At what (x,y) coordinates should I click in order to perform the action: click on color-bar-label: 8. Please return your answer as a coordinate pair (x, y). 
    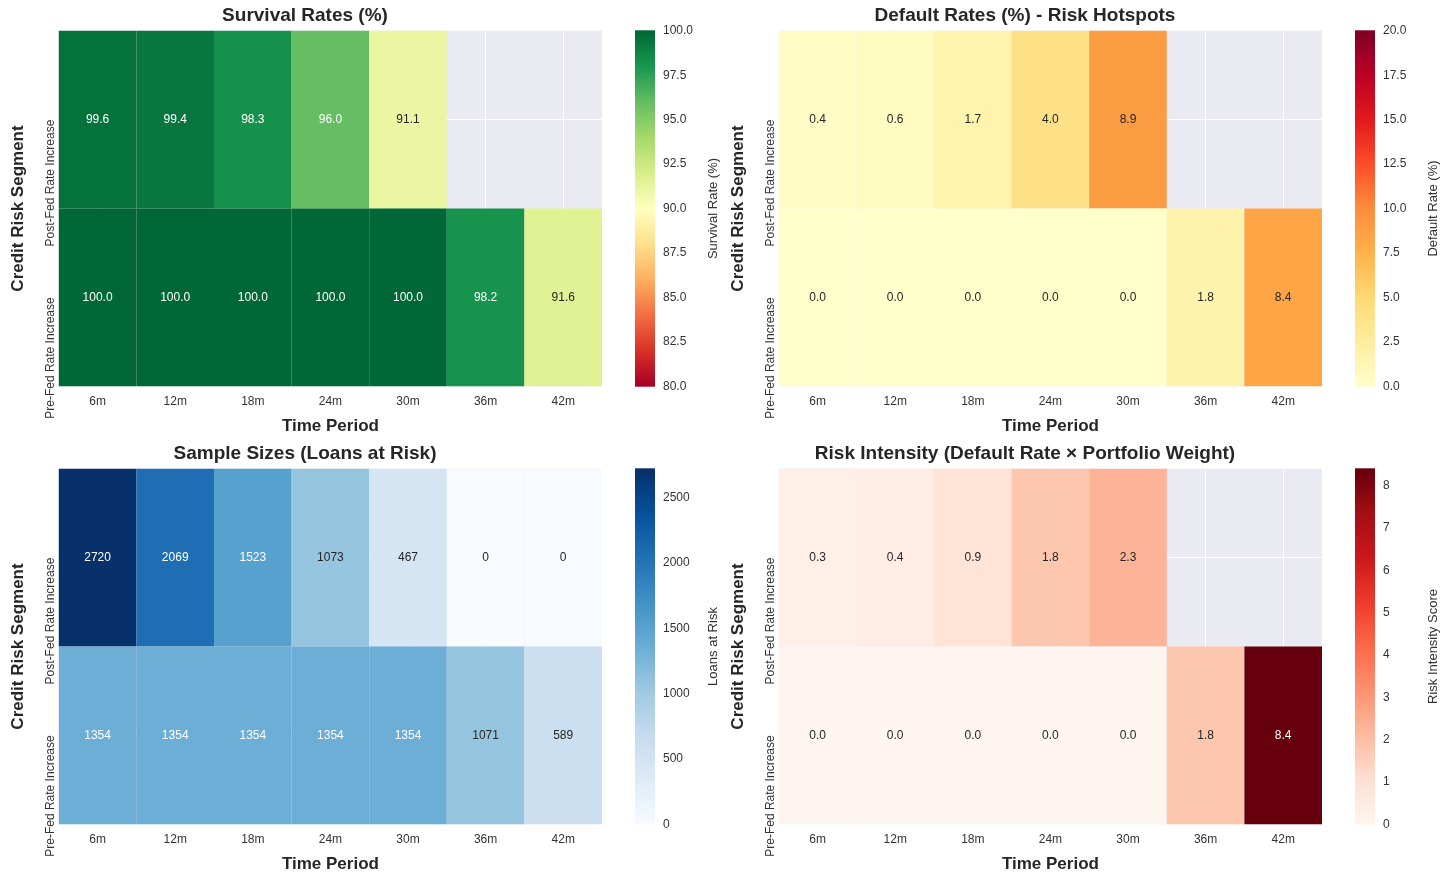
    Looking at the image, I should click on (1386, 485).